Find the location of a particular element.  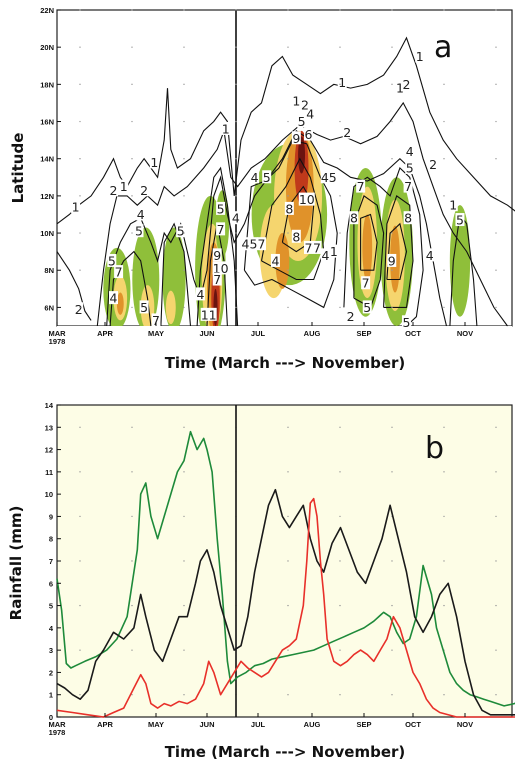

panel-a-xtick-label: OCT is located at coordinates (413, 333).